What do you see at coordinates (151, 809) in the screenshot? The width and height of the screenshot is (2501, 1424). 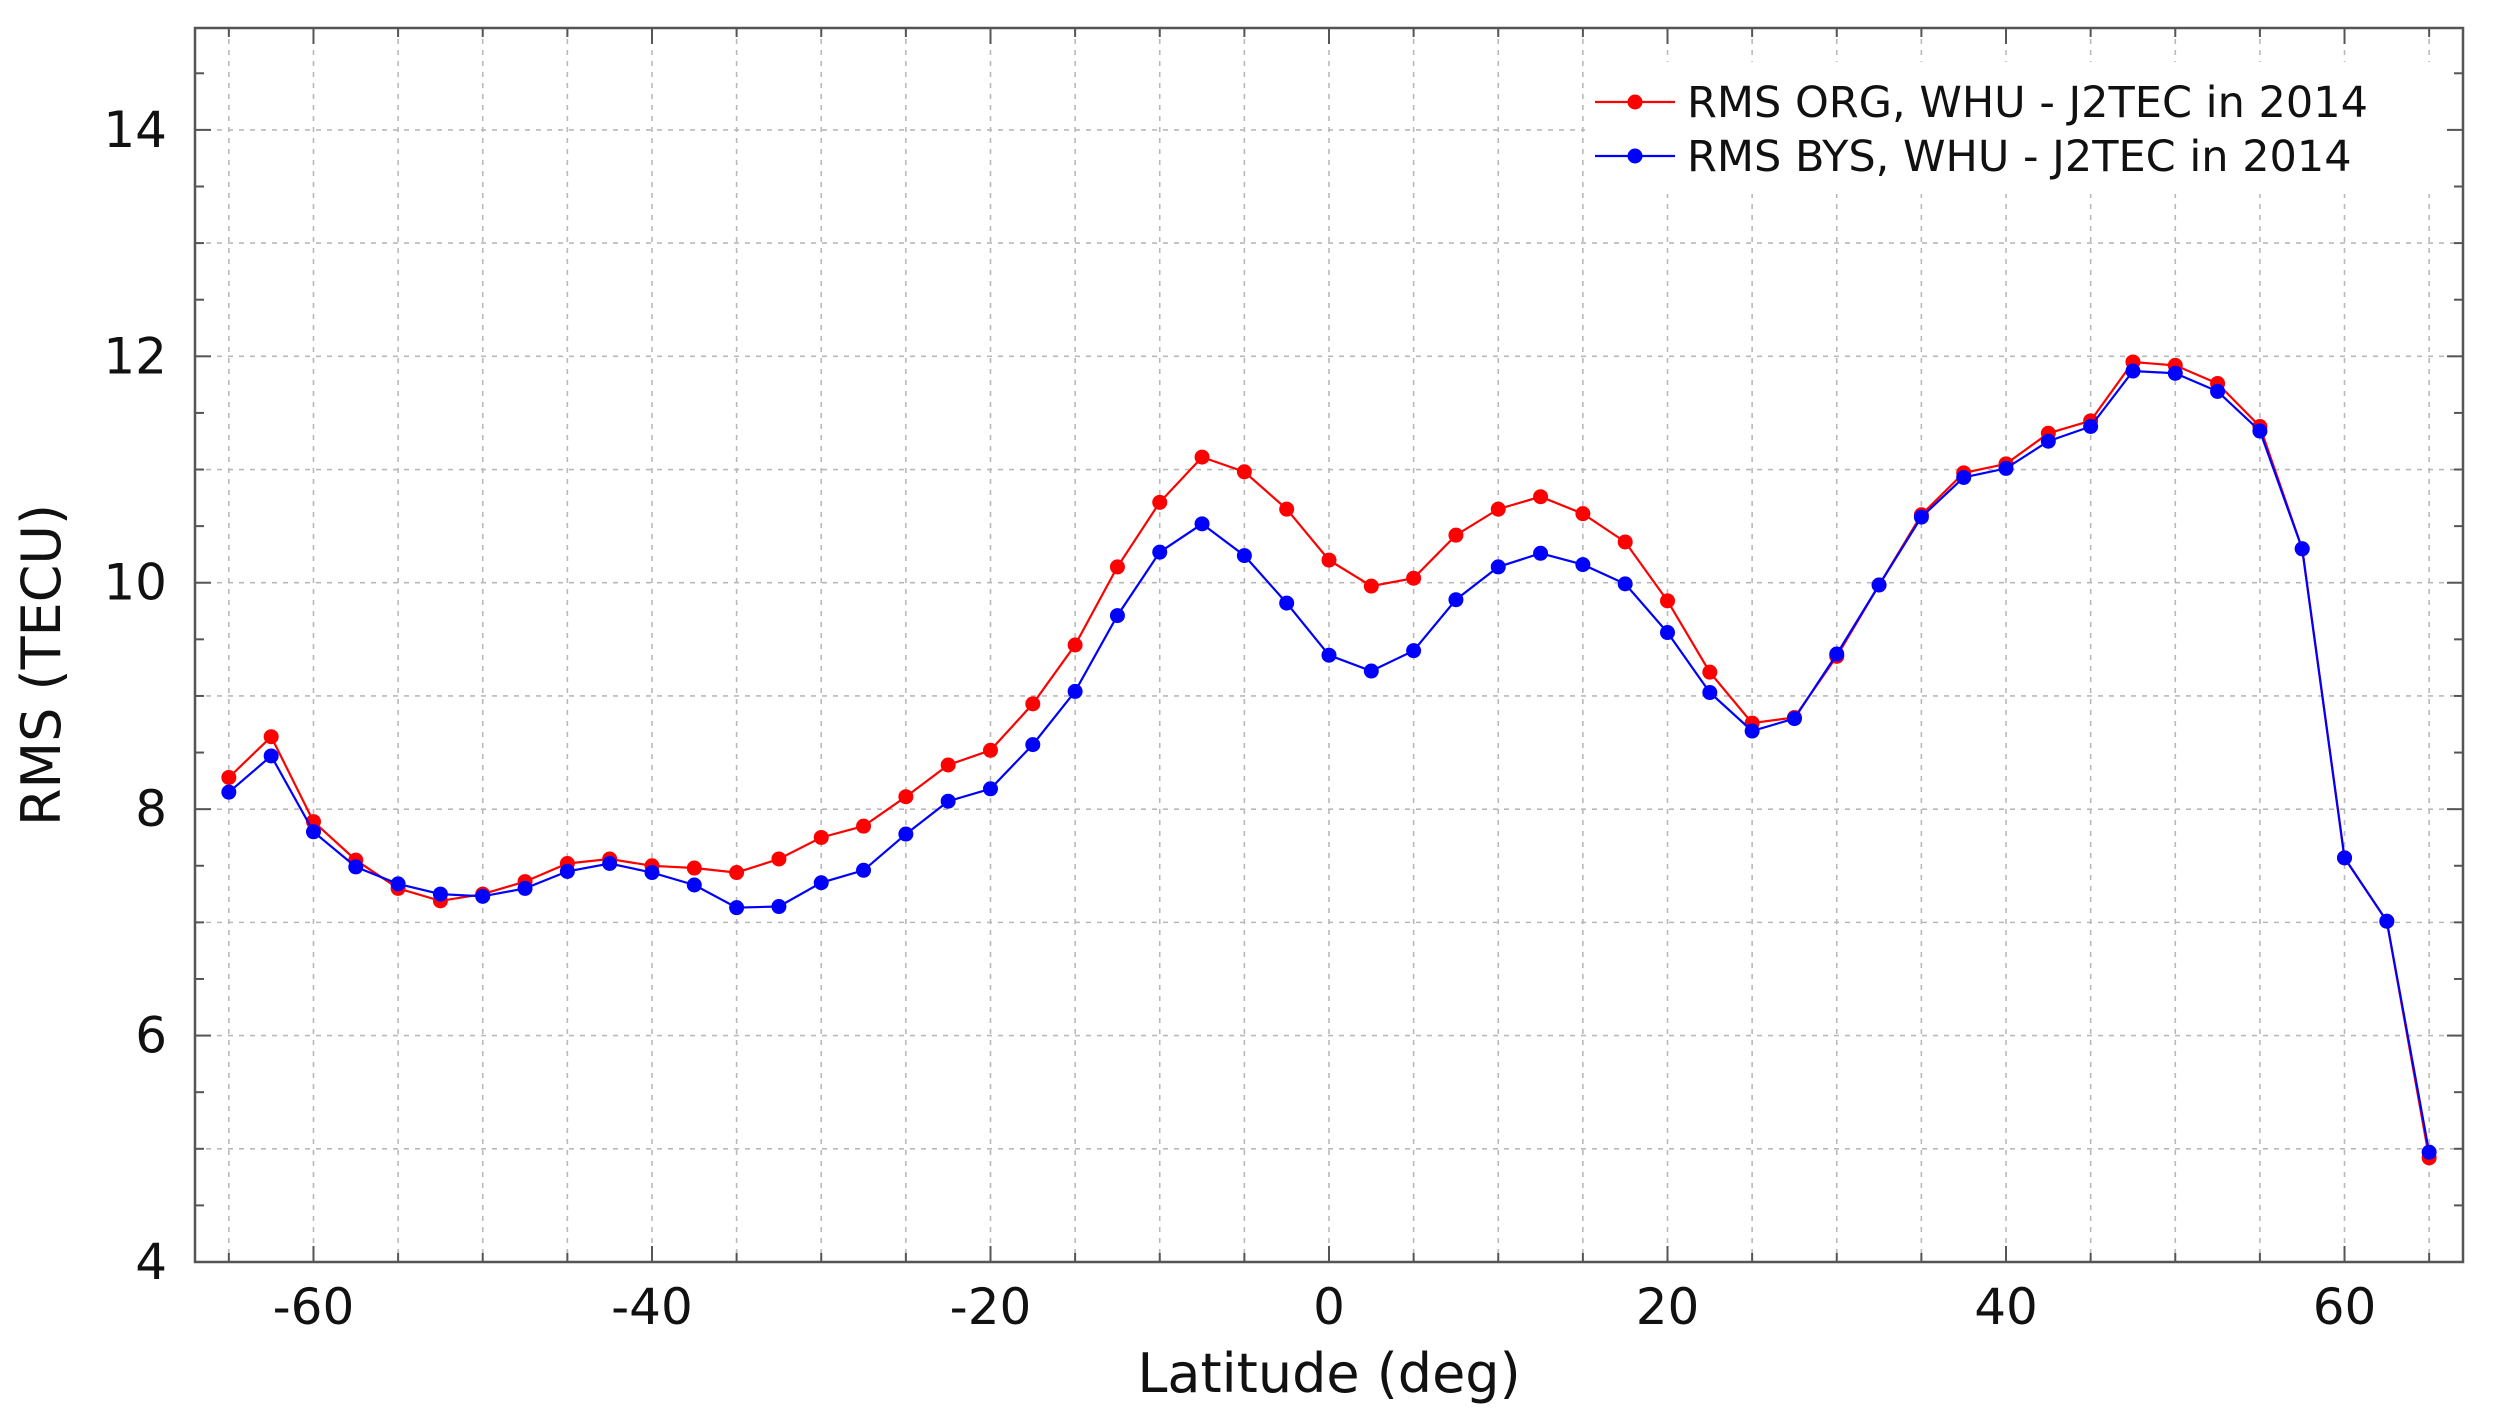 I see `y-tick-label: 8` at bounding box center [151, 809].